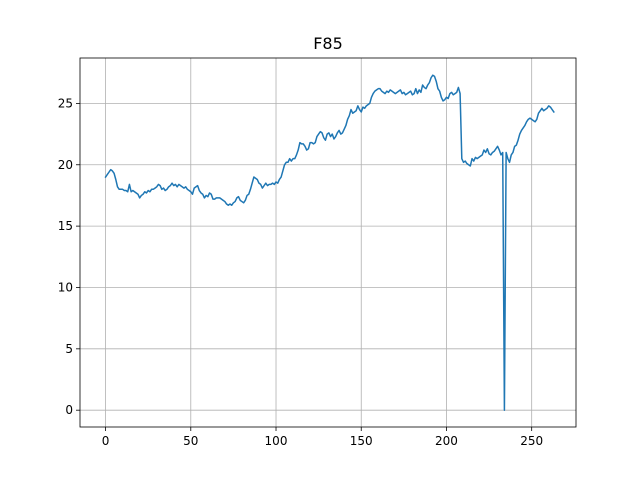 This screenshot has width=640, height=480. Describe the element at coordinates (65, 287) in the screenshot. I see `y-tick-label: 10` at that location.